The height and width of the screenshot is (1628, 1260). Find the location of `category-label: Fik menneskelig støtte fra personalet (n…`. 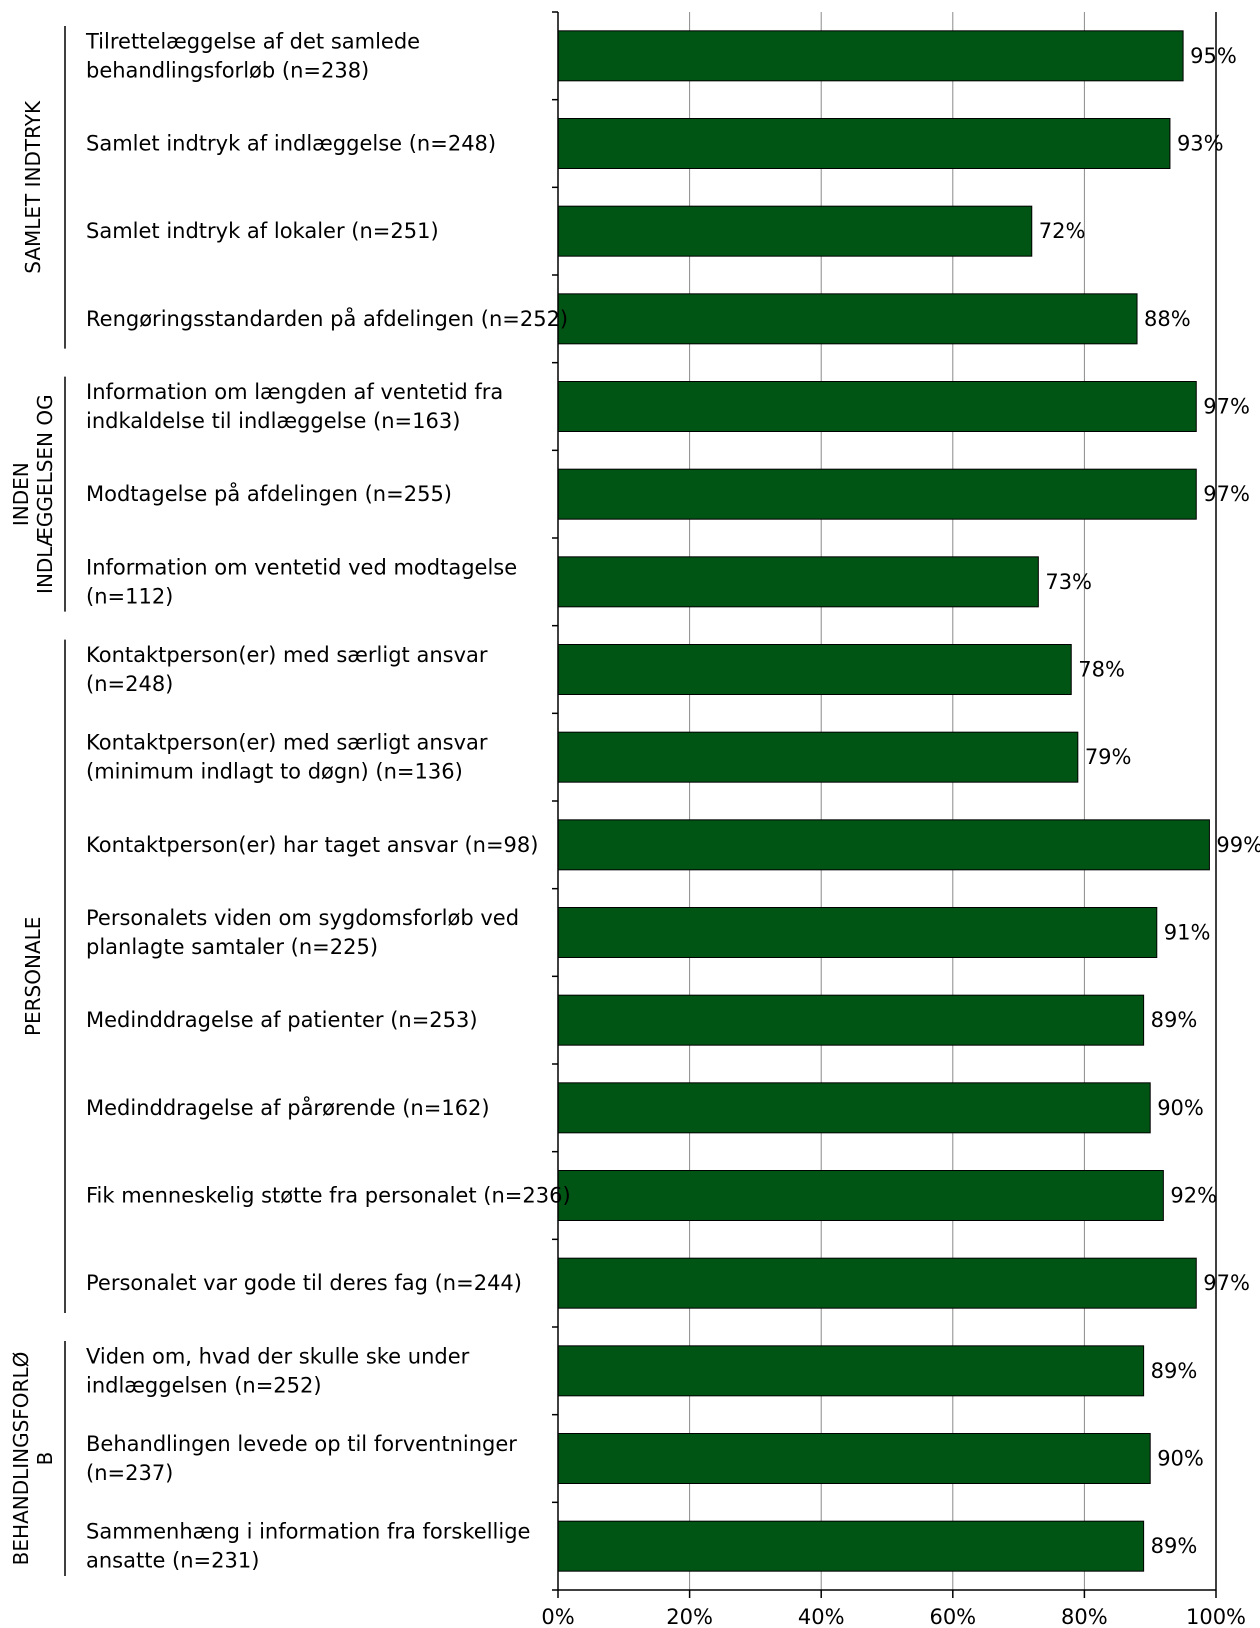

category-label: Fik menneskelig støtte fra personalet (n… is located at coordinates (328, 1196).